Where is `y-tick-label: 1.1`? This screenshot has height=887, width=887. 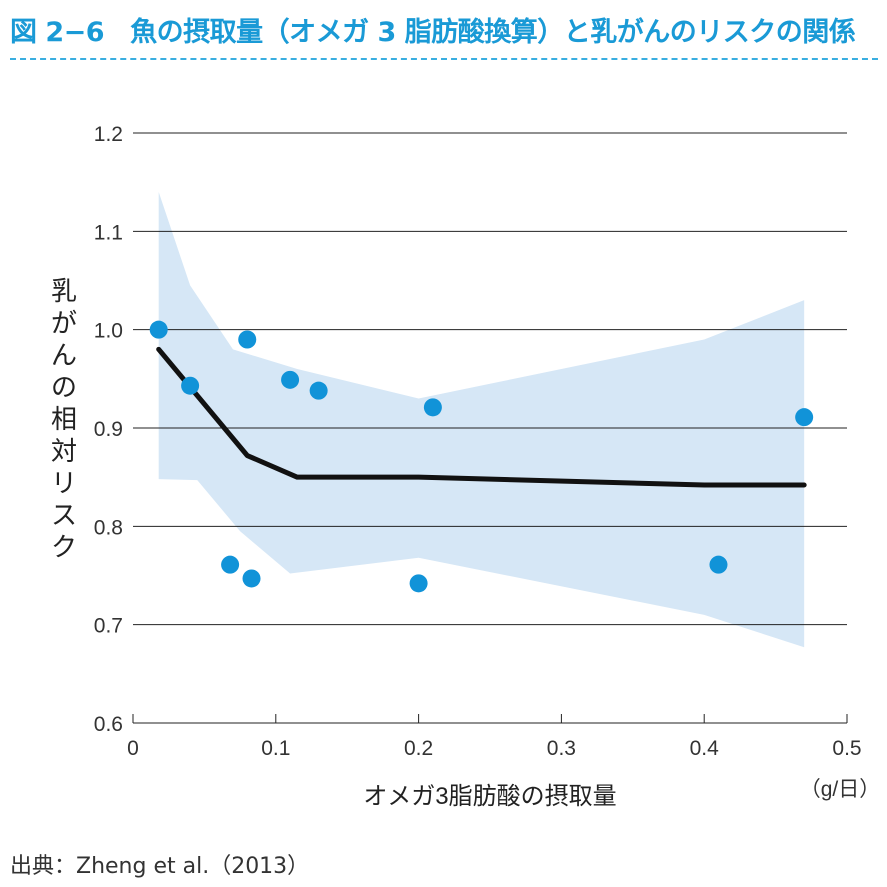
y-tick-label: 1.1 is located at coordinates (108, 232).